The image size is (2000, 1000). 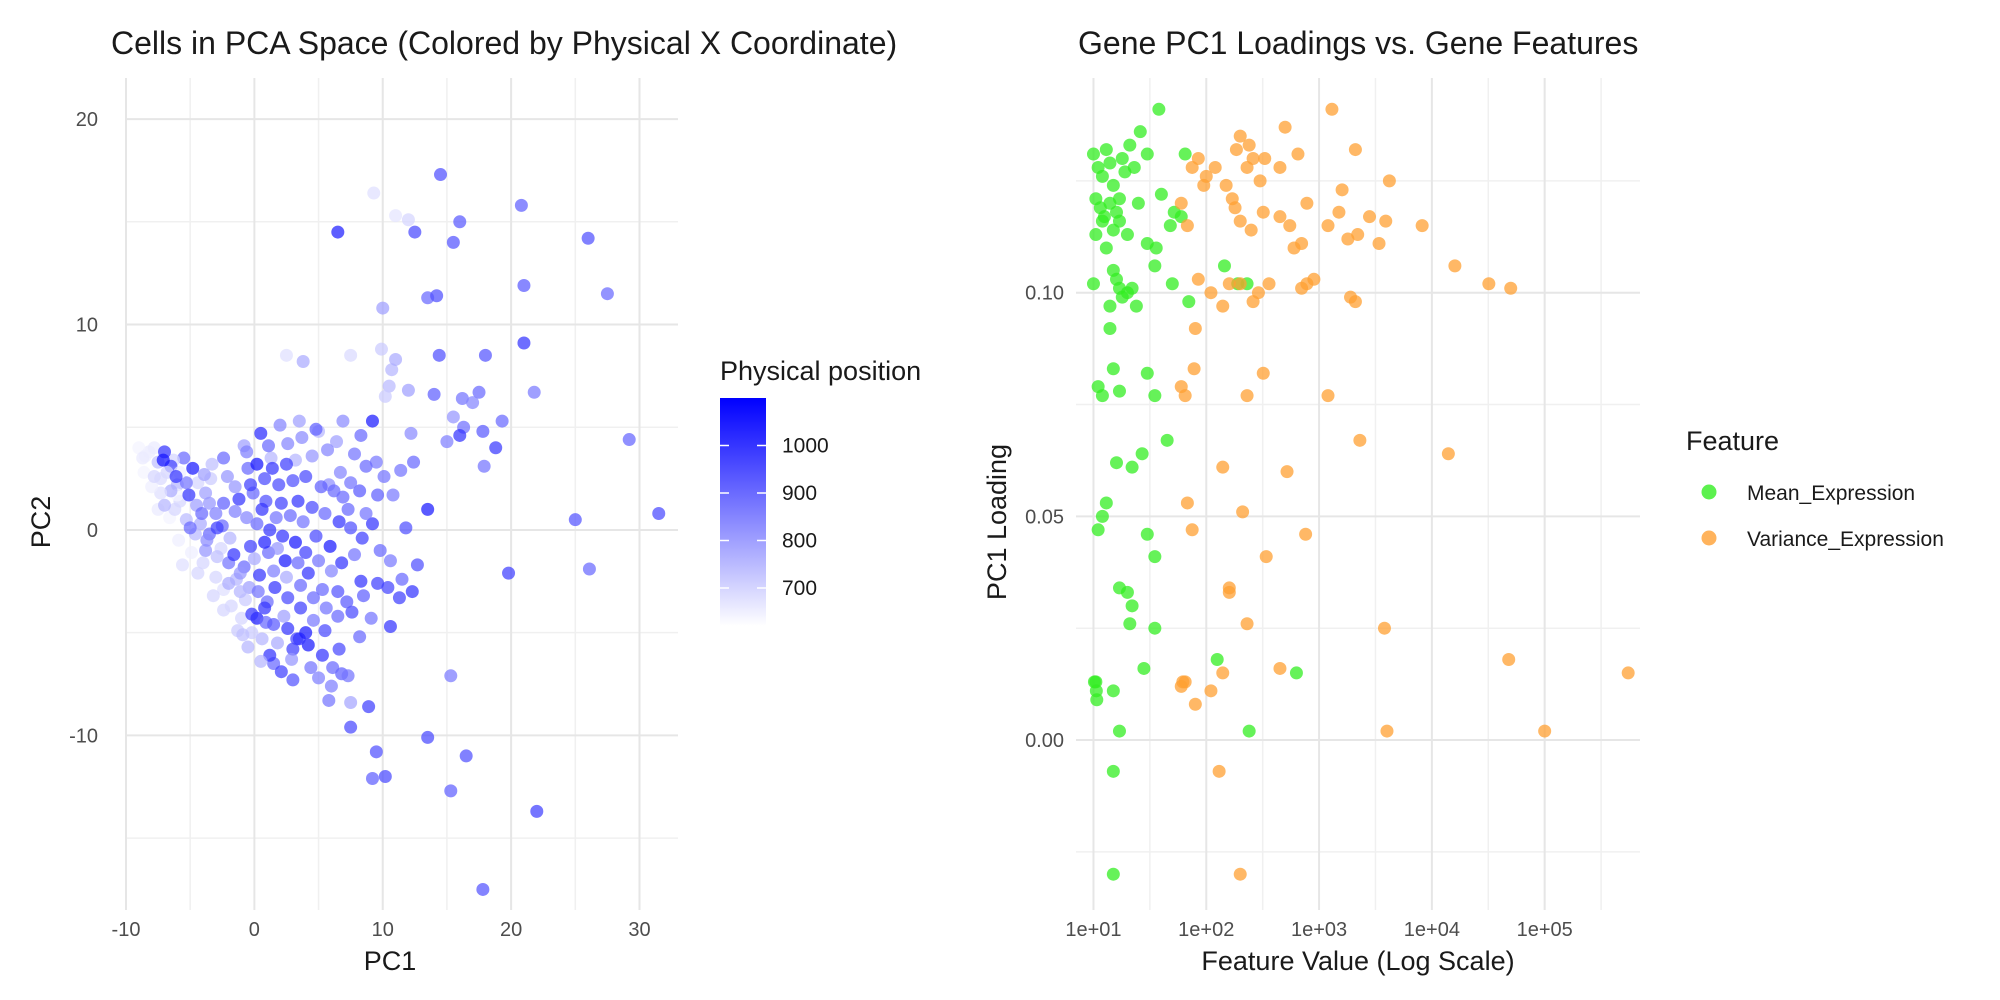 I want to click on legend-item: Mean_Expression, so click(x=1808, y=493).